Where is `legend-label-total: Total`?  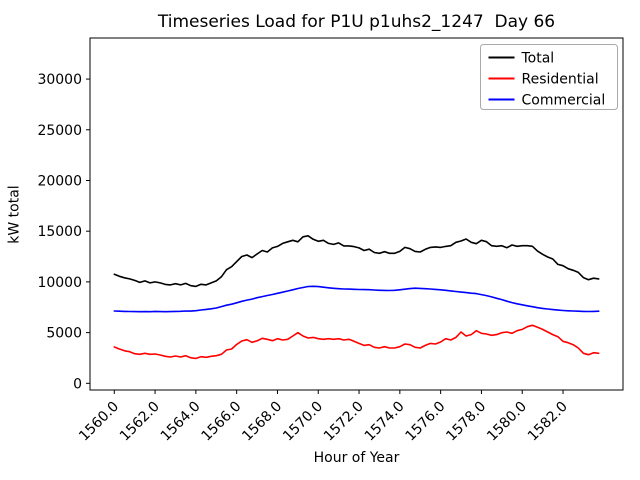 legend-label-total: Total is located at coordinates (538, 59).